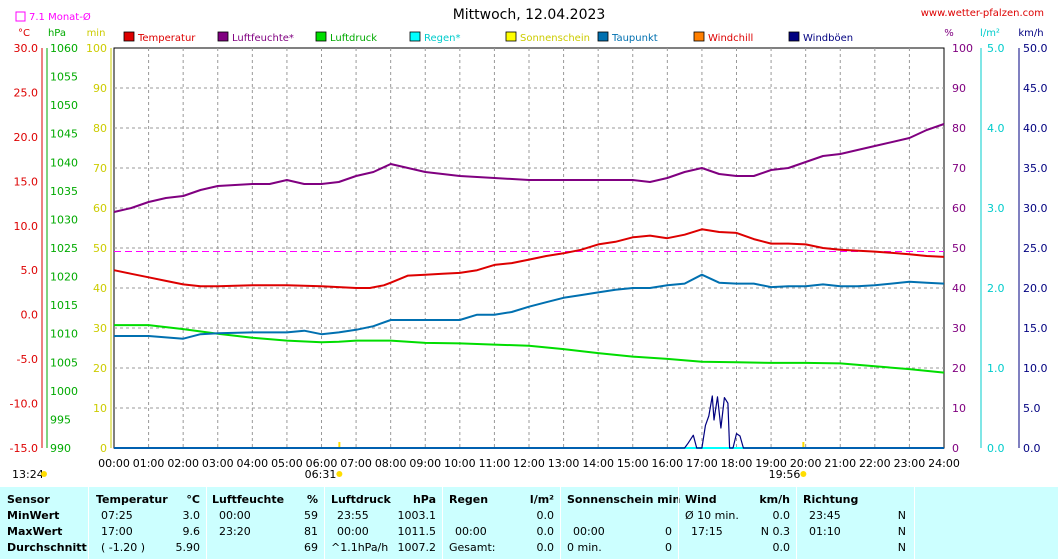 The height and width of the screenshot is (559, 1058). I want to click on time-tick-label: 04:00, so click(252, 463).